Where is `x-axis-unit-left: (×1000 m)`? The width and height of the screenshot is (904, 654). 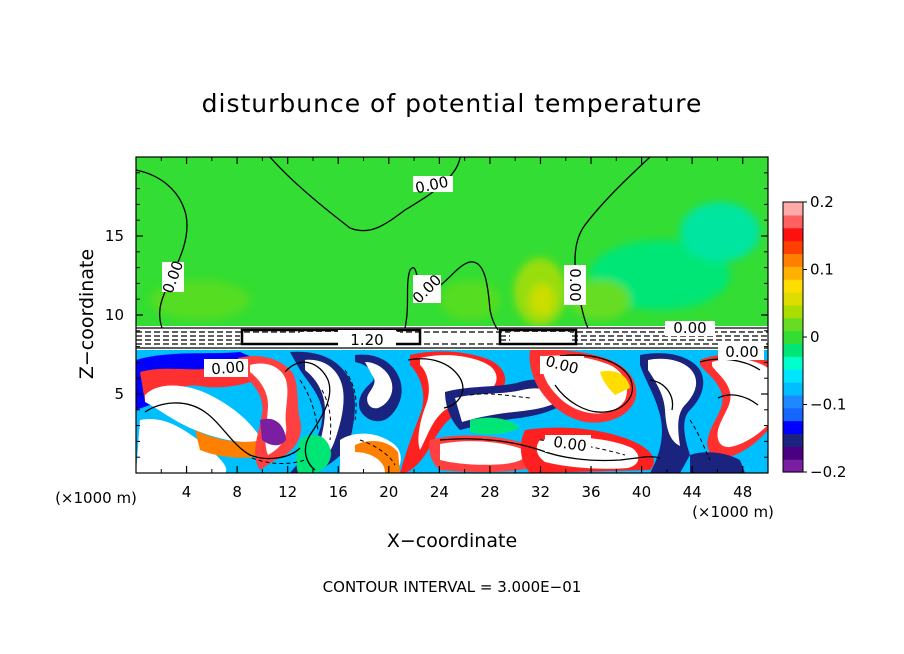 x-axis-unit-left: (×1000 m) is located at coordinates (96, 498).